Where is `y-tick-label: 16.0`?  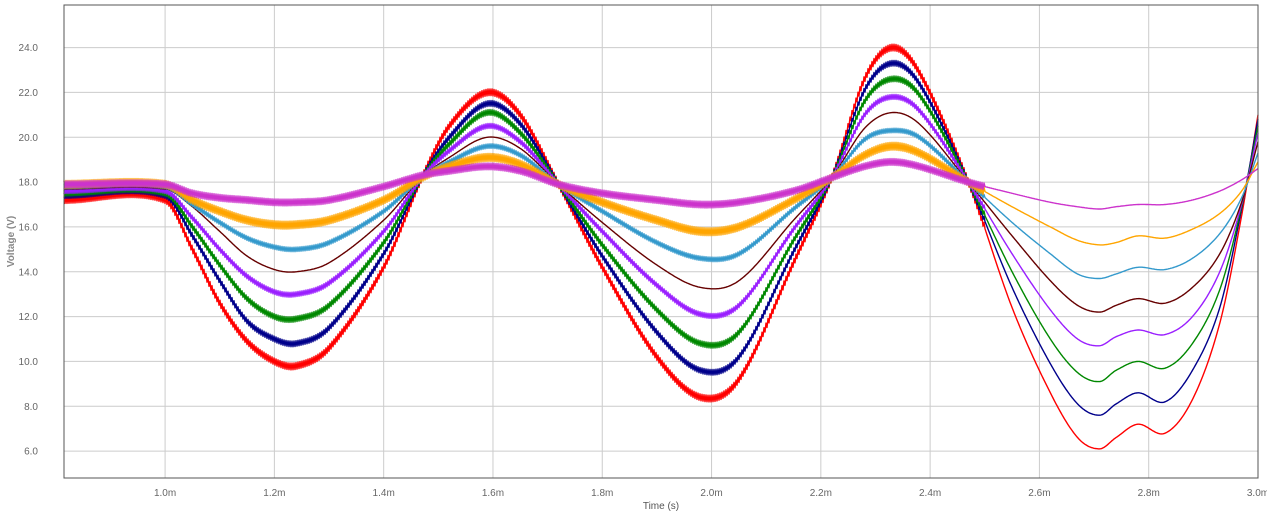 y-tick-label: 16.0 is located at coordinates (29, 227).